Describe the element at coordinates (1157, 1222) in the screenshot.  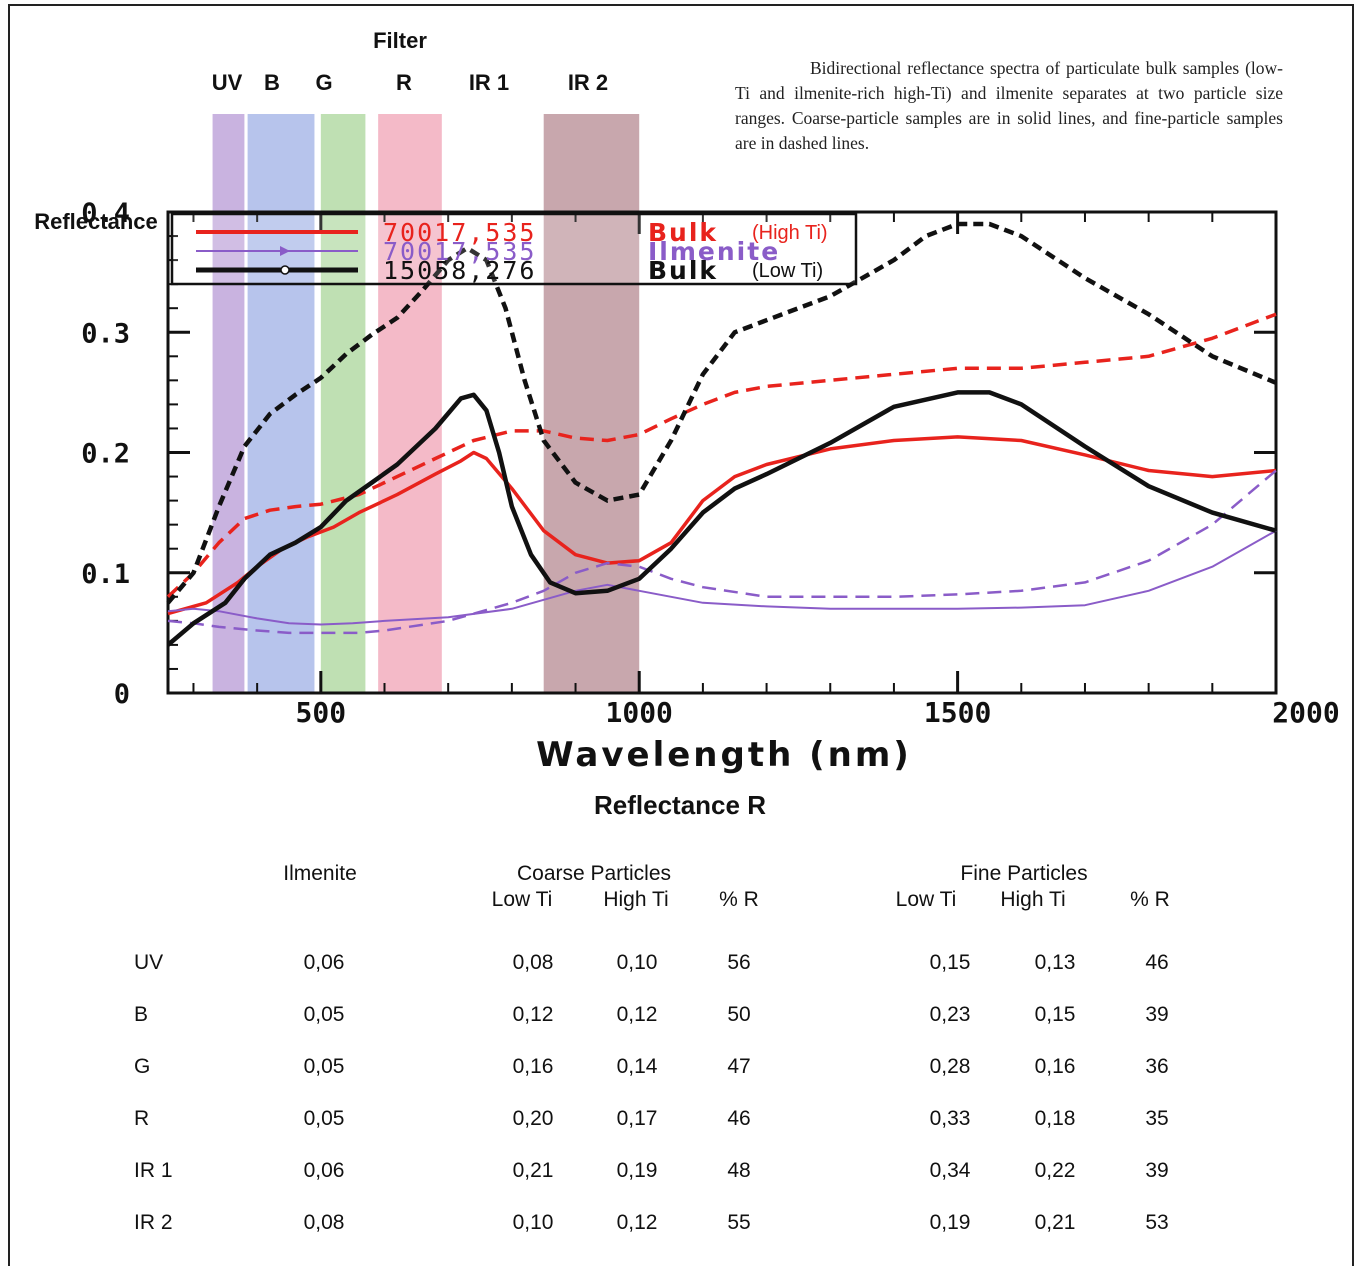
I see `table-cell-fine-r: 53` at that location.